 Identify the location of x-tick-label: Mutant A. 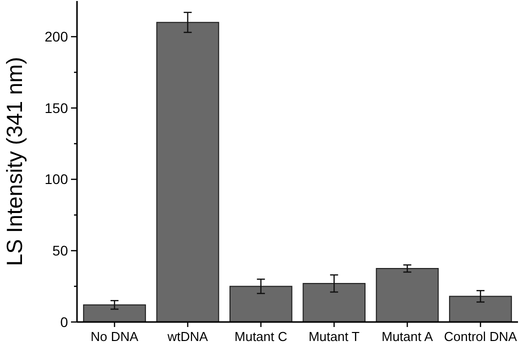
(408, 336).